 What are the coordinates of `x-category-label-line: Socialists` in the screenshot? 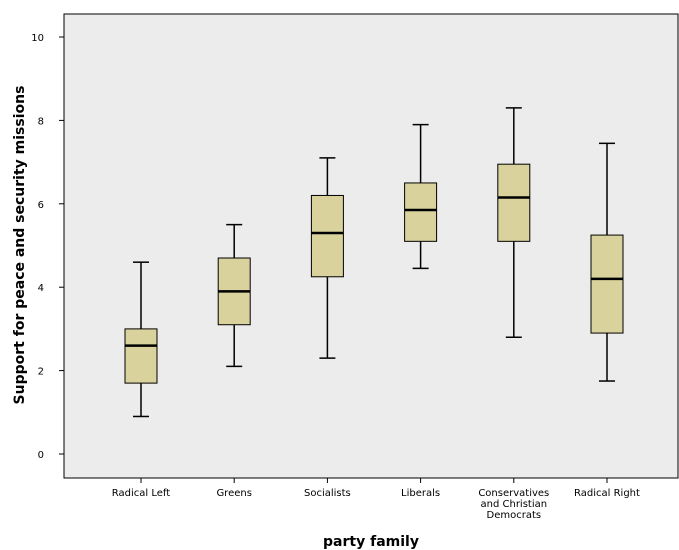 It's located at (327, 493).